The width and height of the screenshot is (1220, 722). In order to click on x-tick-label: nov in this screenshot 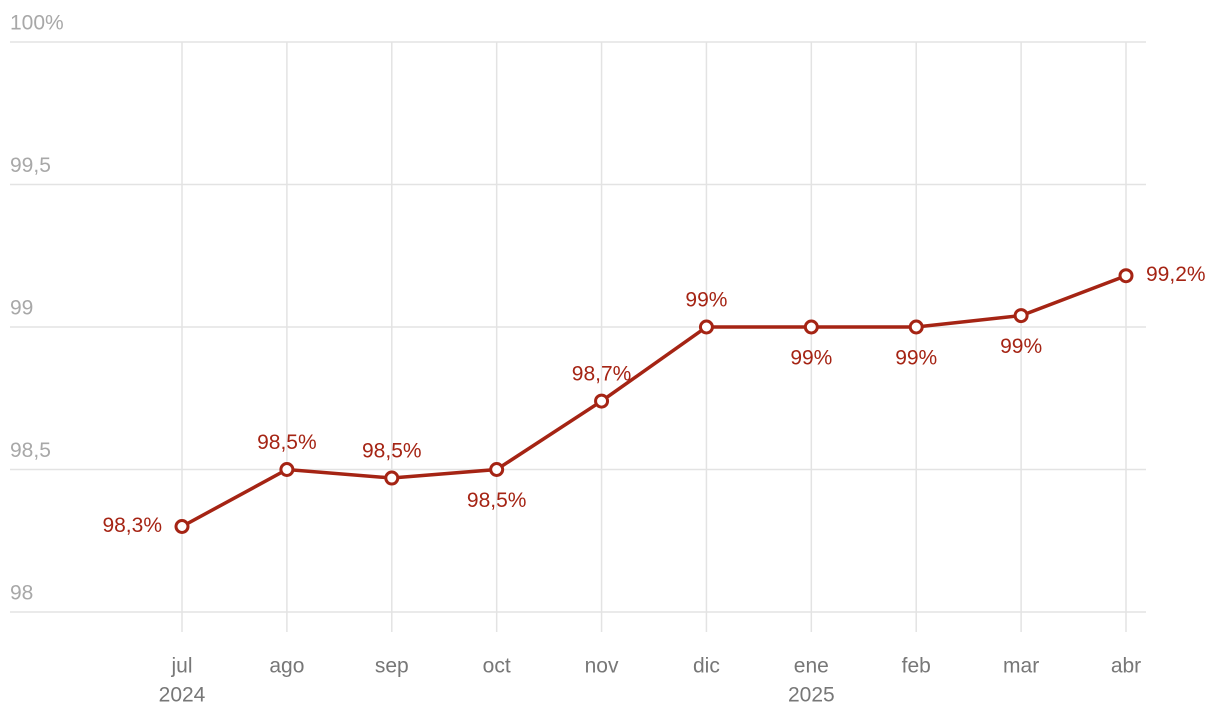, I will do `click(602, 666)`.